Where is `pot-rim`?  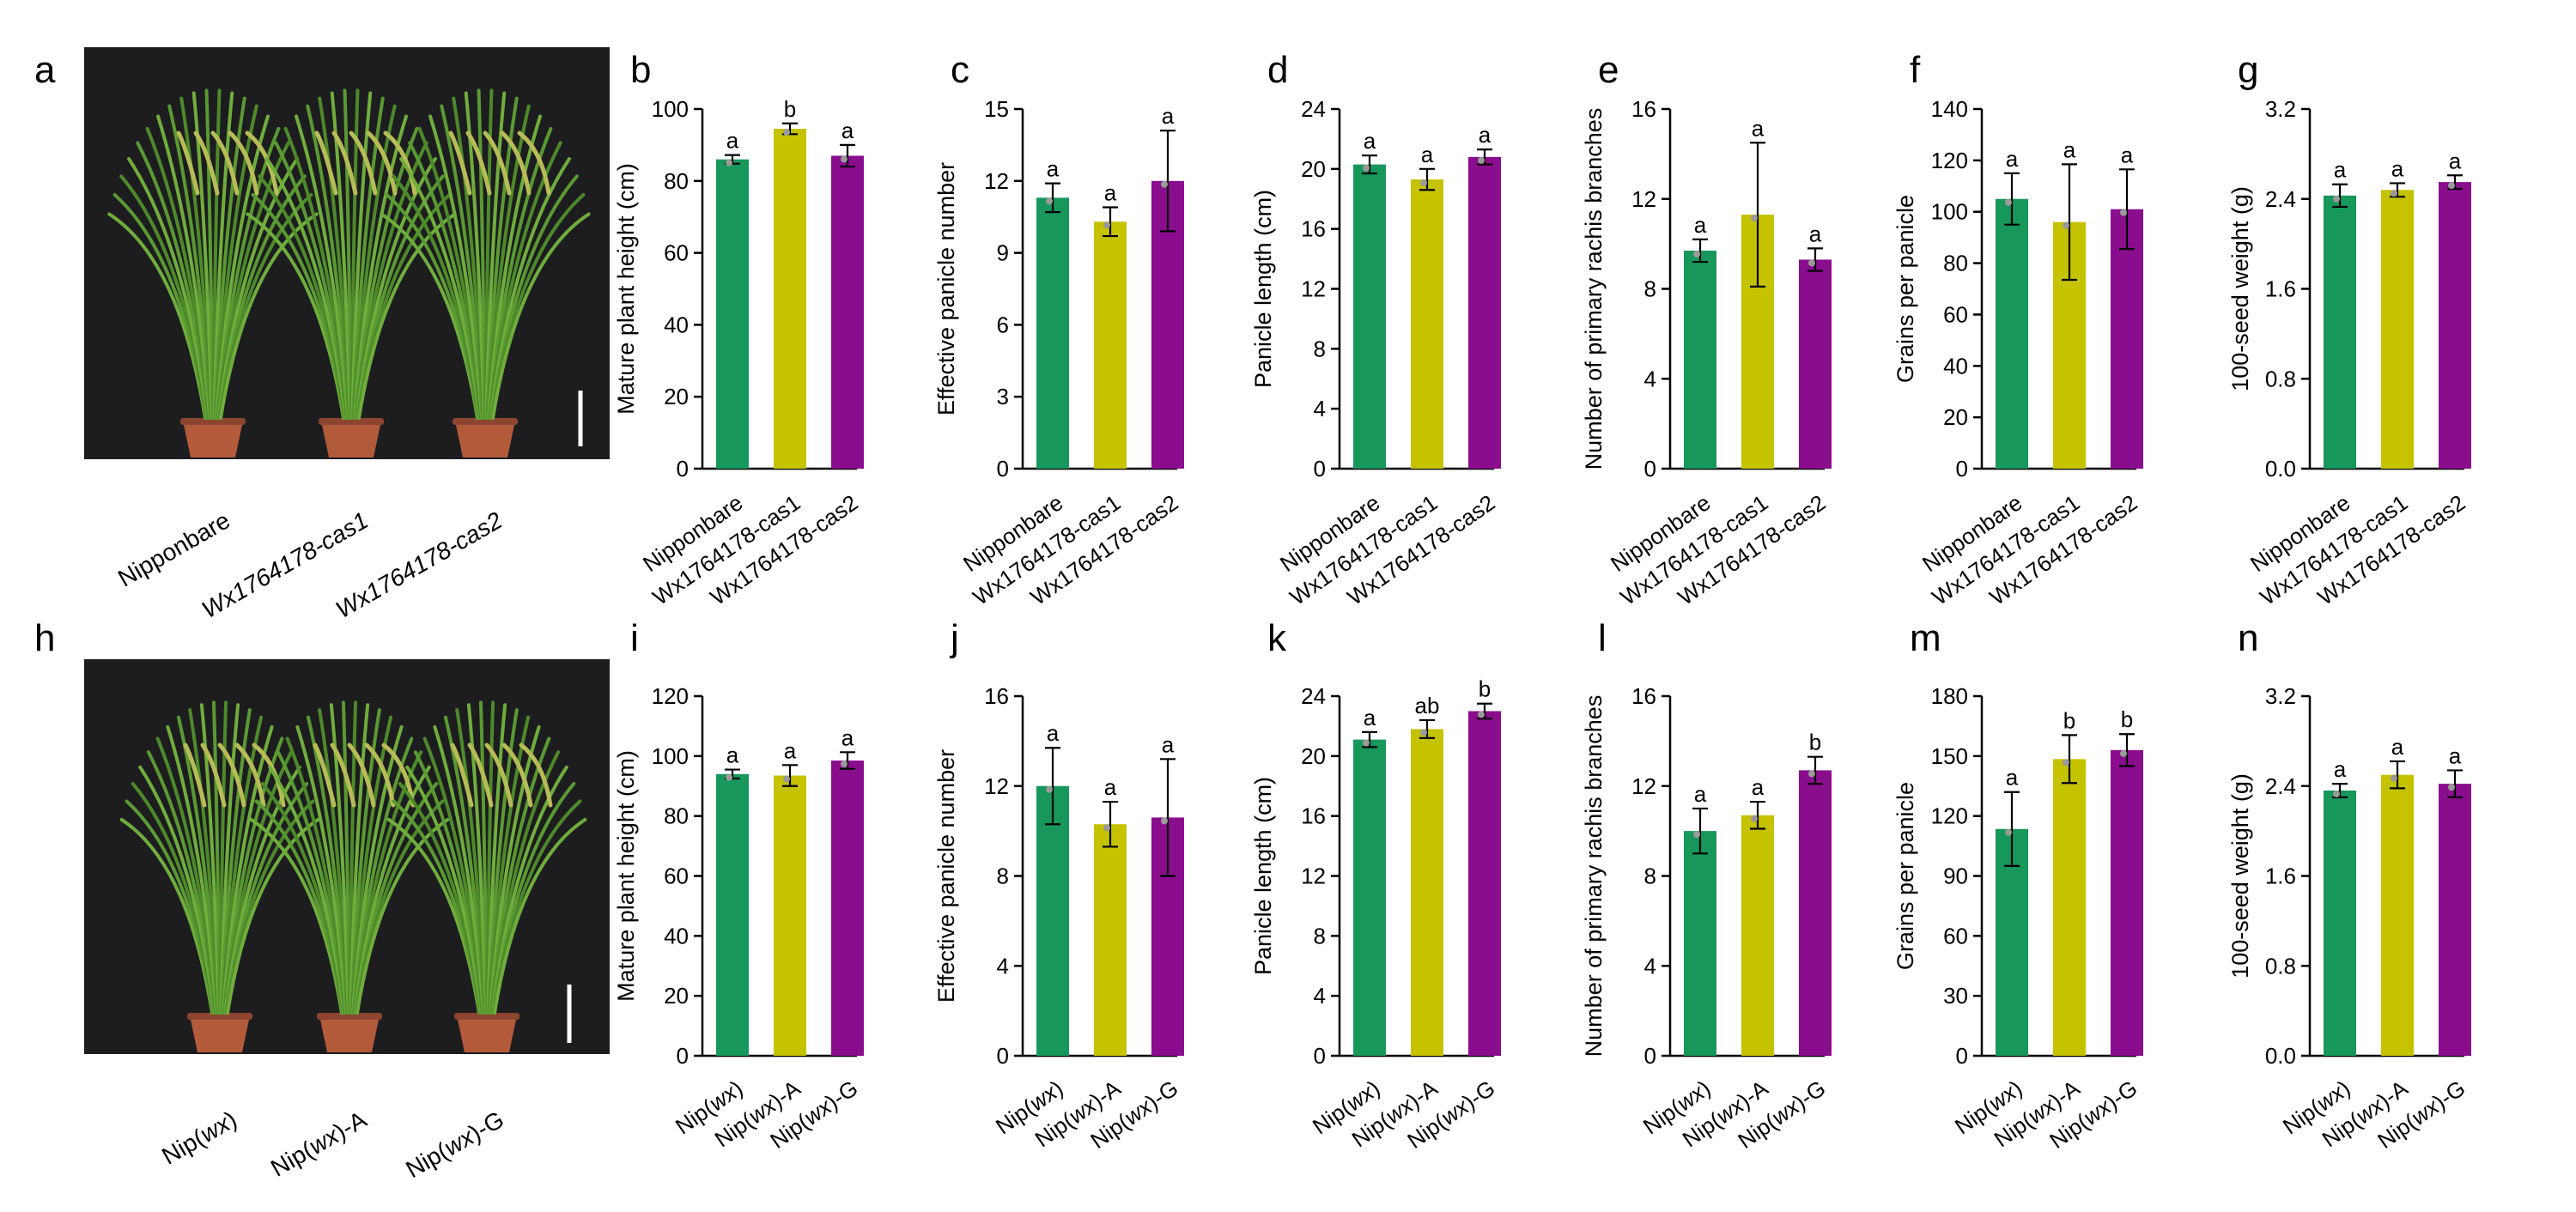
pot-rim is located at coordinates (486, 1017).